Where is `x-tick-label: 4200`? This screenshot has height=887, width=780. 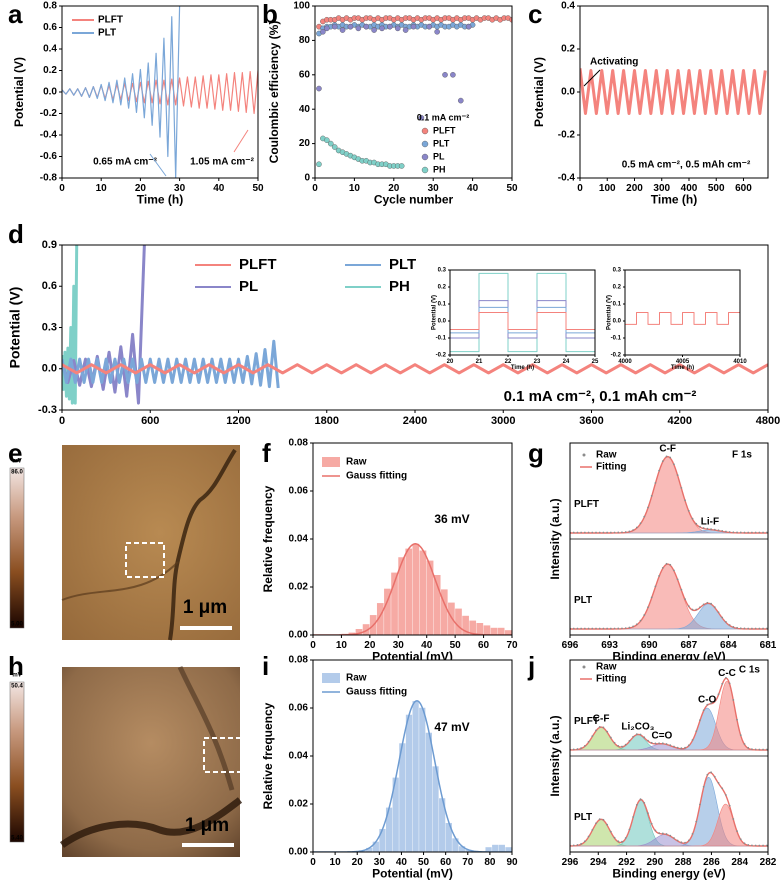
x-tick-label: 4200 is located at coordinates (680, 421).